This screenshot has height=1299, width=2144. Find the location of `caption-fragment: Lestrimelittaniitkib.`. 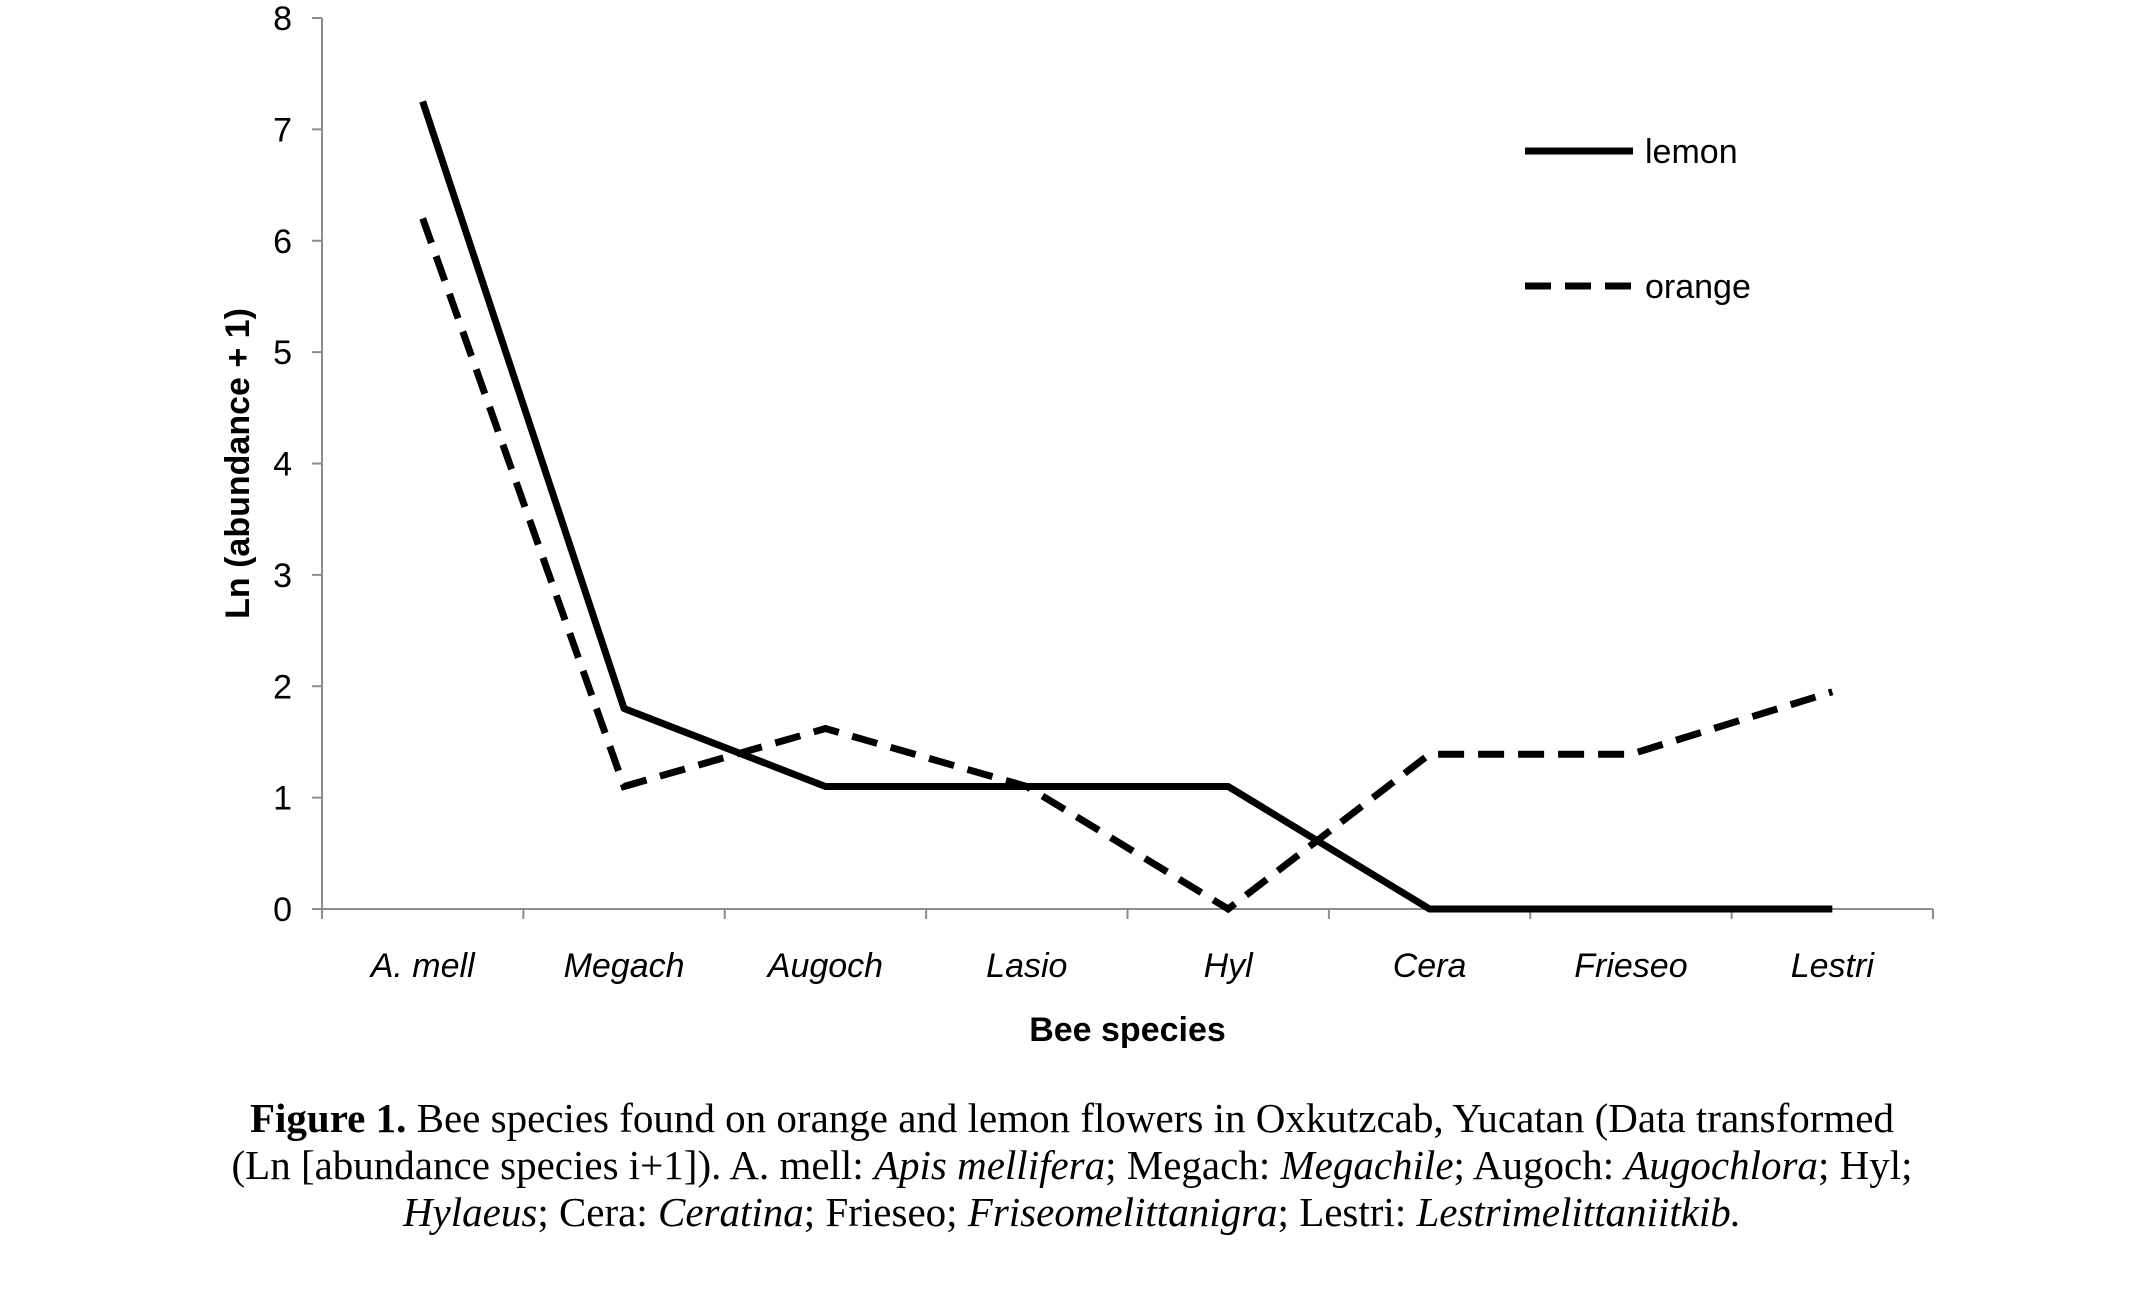

caption-fragment: Lestrimelittaniitkib. is located at coordinates (1579, 1212).